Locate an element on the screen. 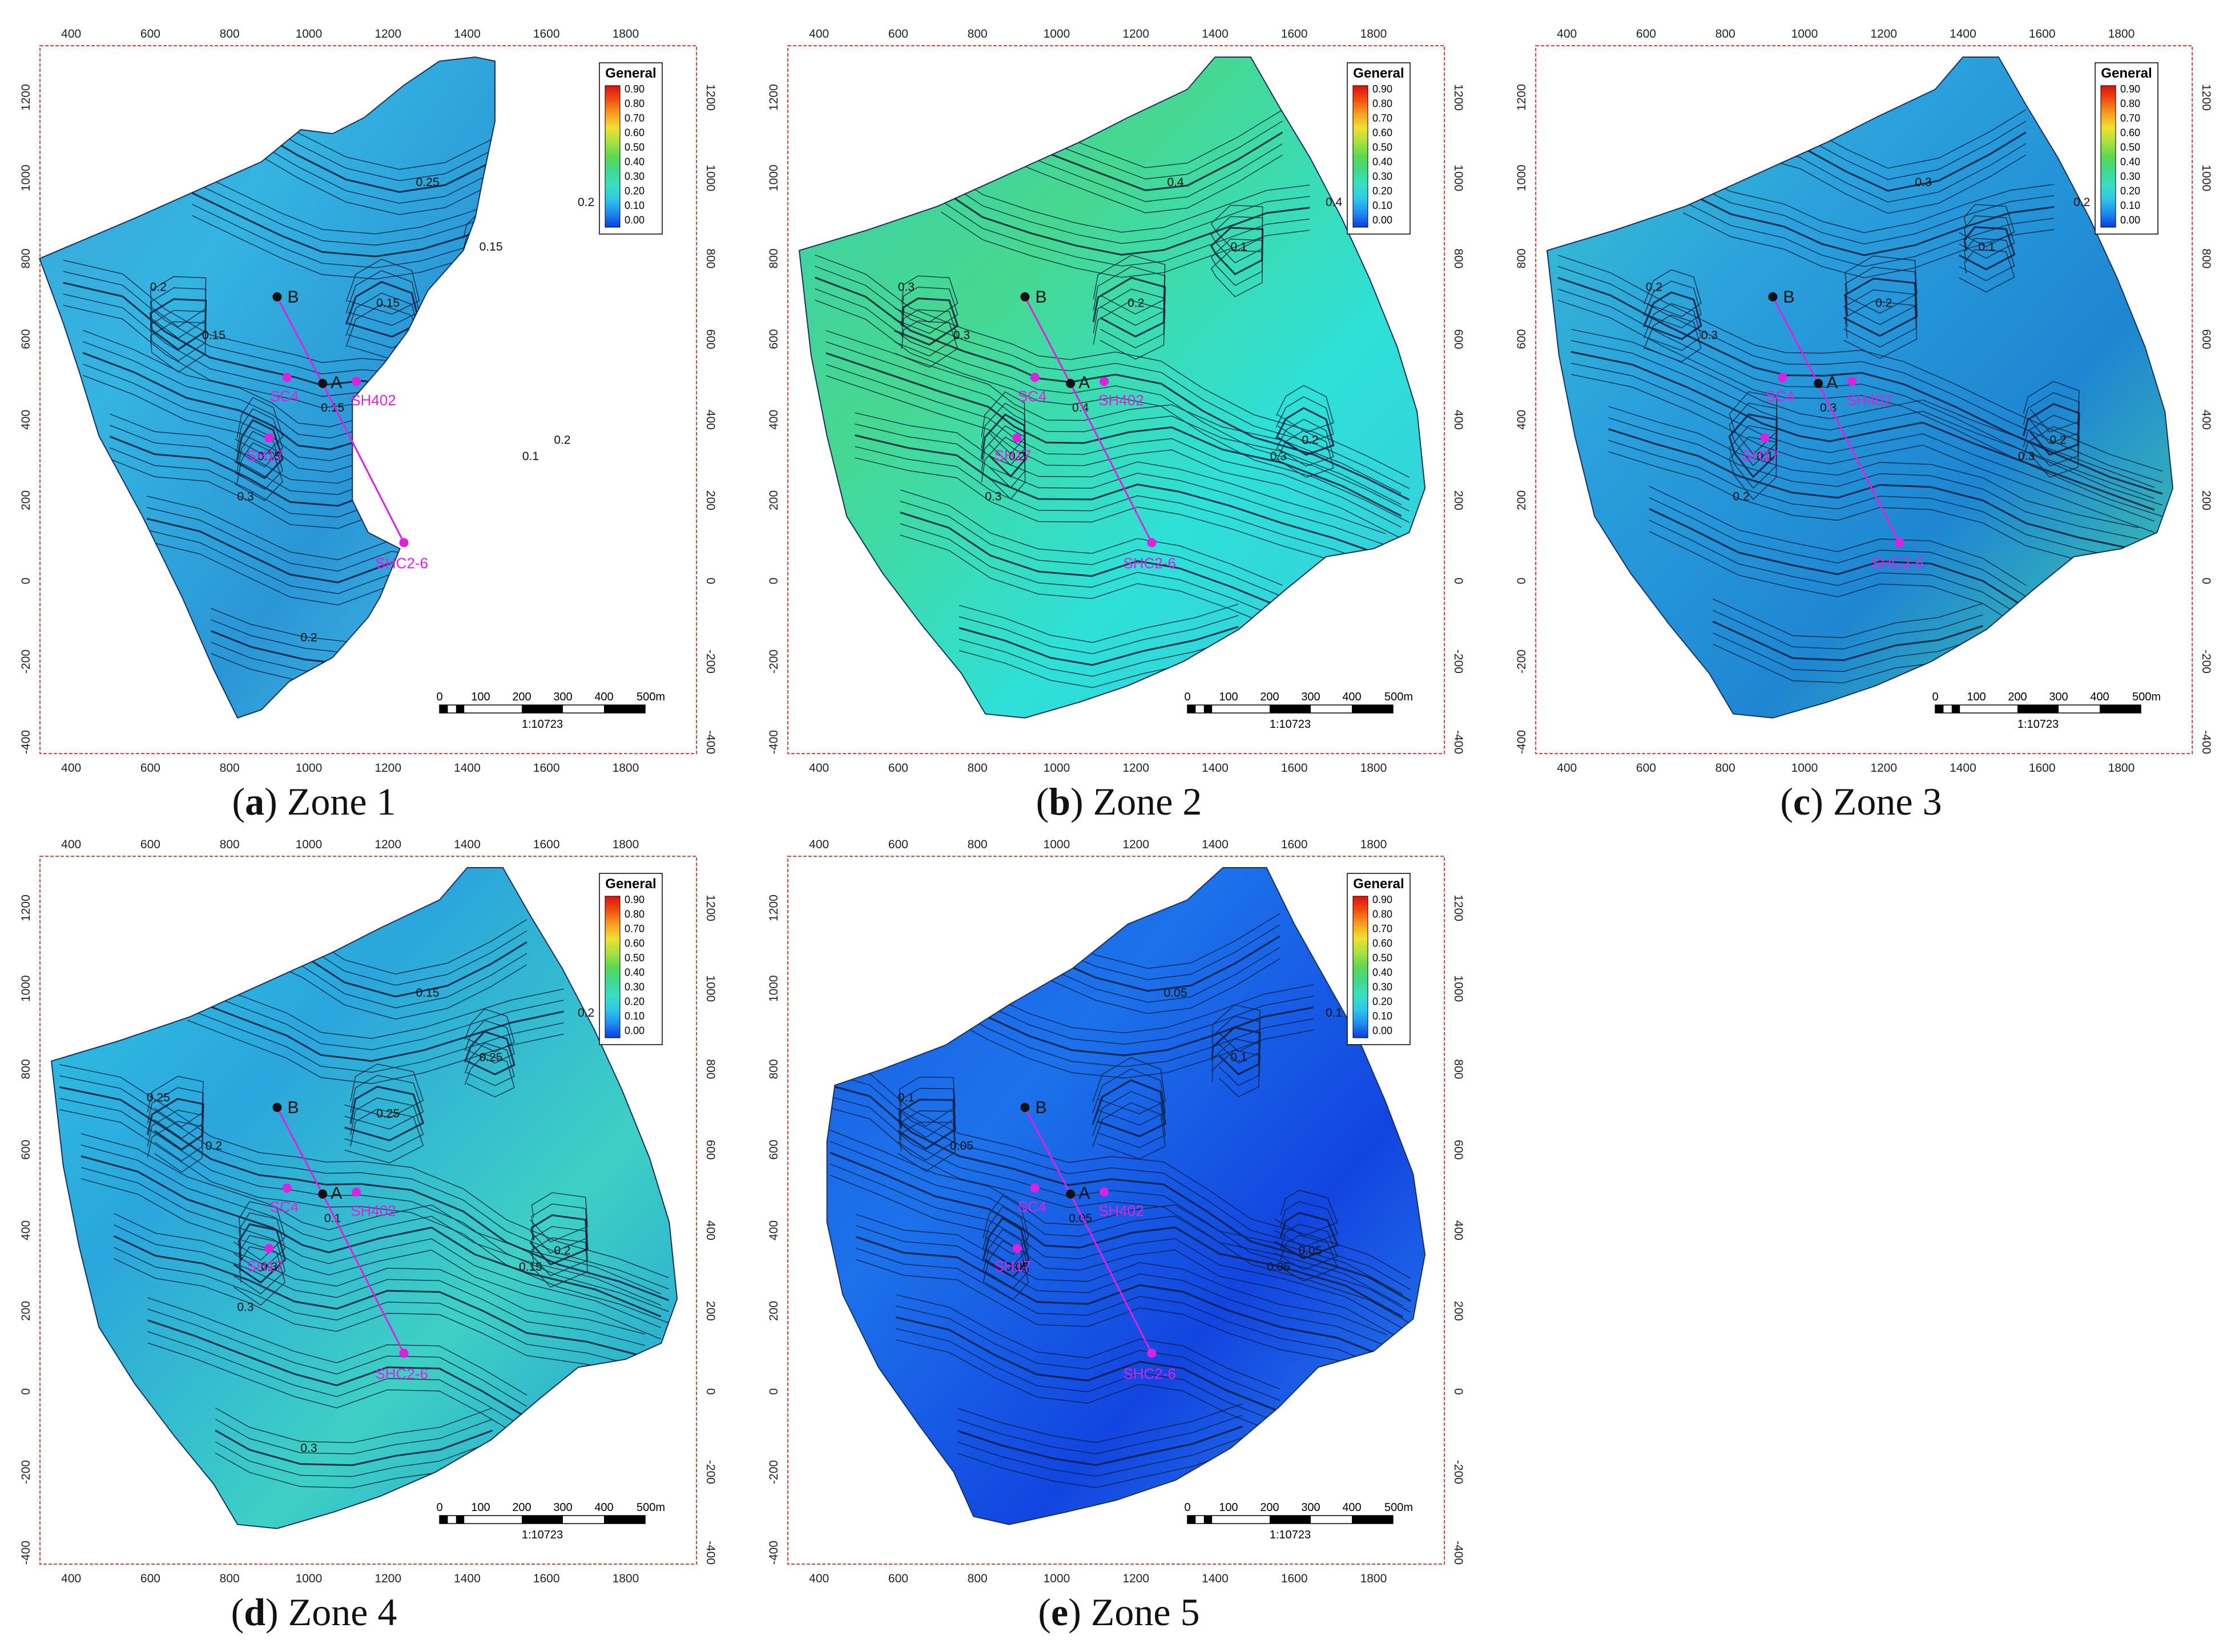 This screenshot has width=2231, height=1652. well-marker-sh402 is located at coordinates (1104, 381).